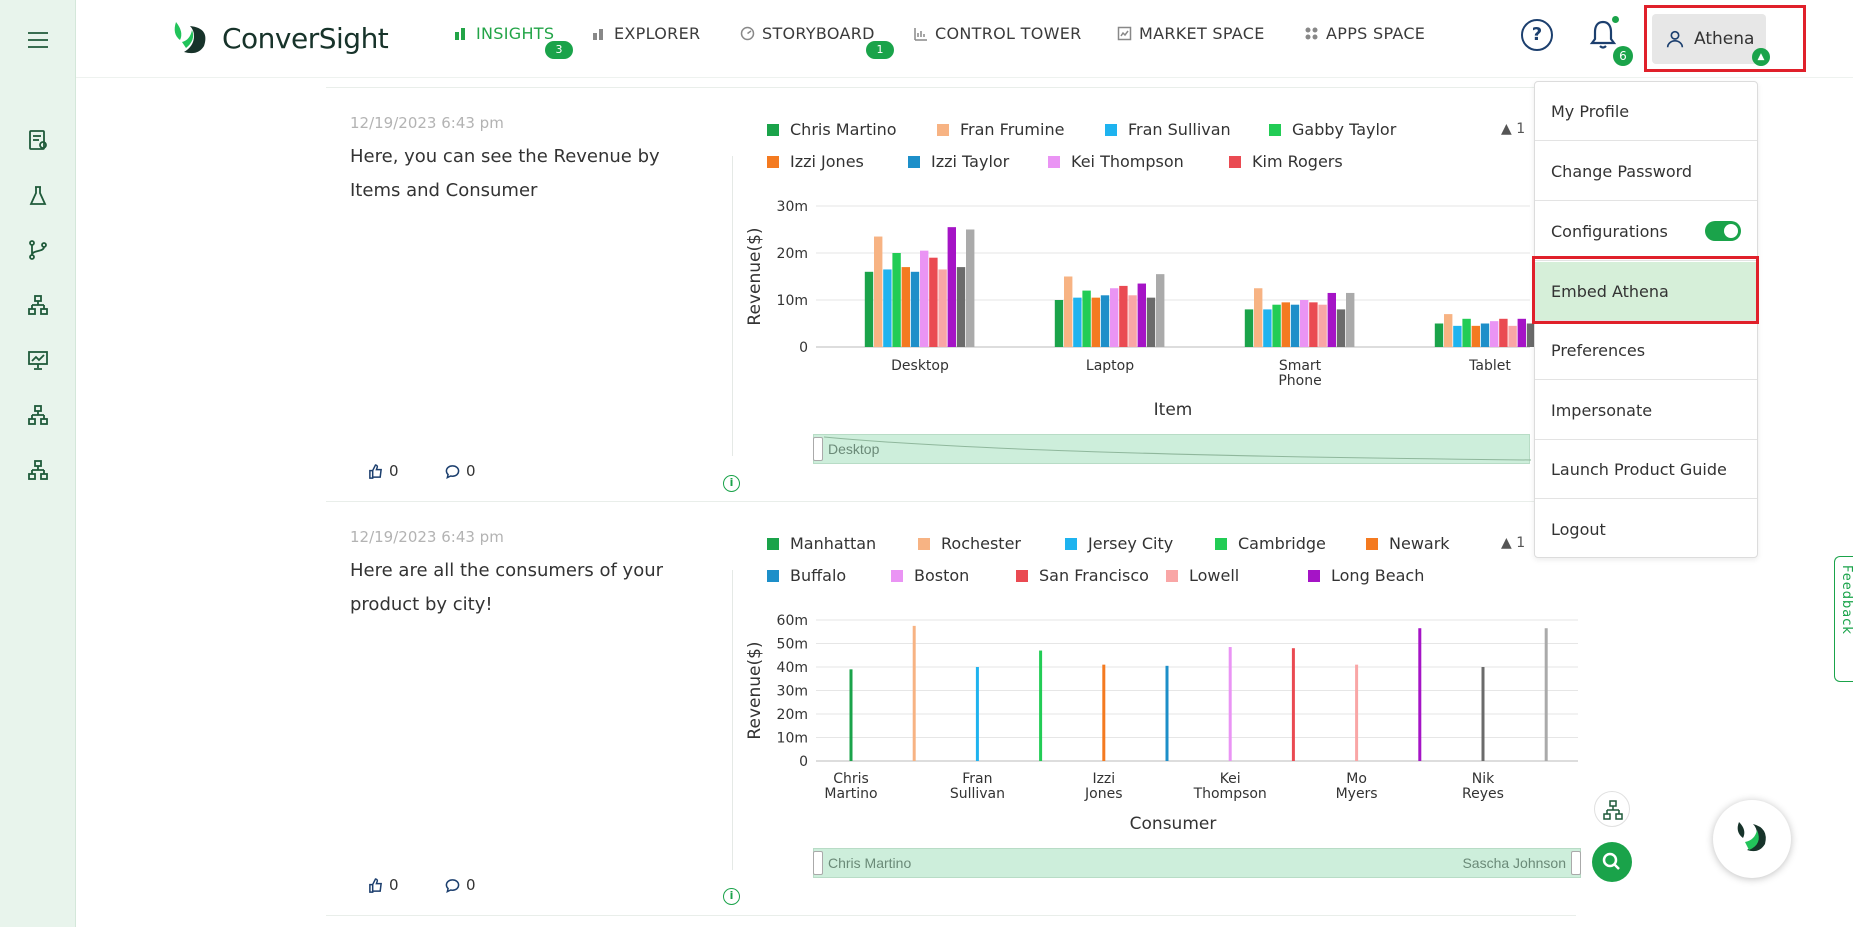  What do you see at coordinates (1172, 449) in the screenshot?
I see `chart1-range-slider: Desktop` at bounding box center [1172, 449].